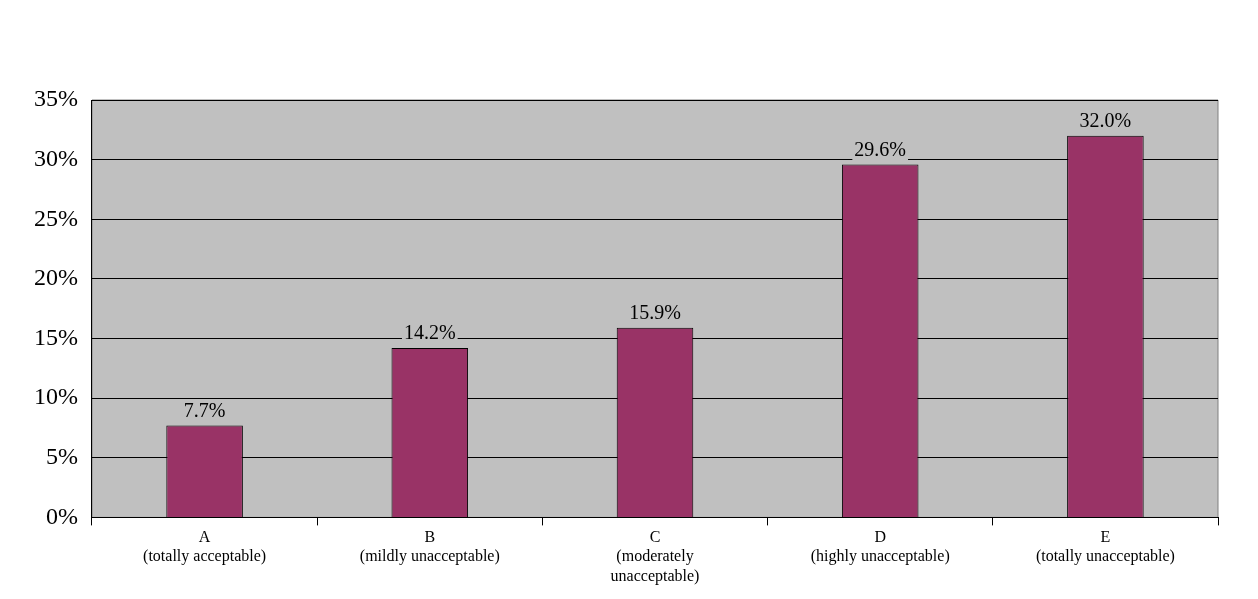 The width and height of the screenshot is (1258, 599). What do you see at coordinates (429, 332) in the screenshot?
I see `data-label: 14.2%` at bounding box center [429, 332].